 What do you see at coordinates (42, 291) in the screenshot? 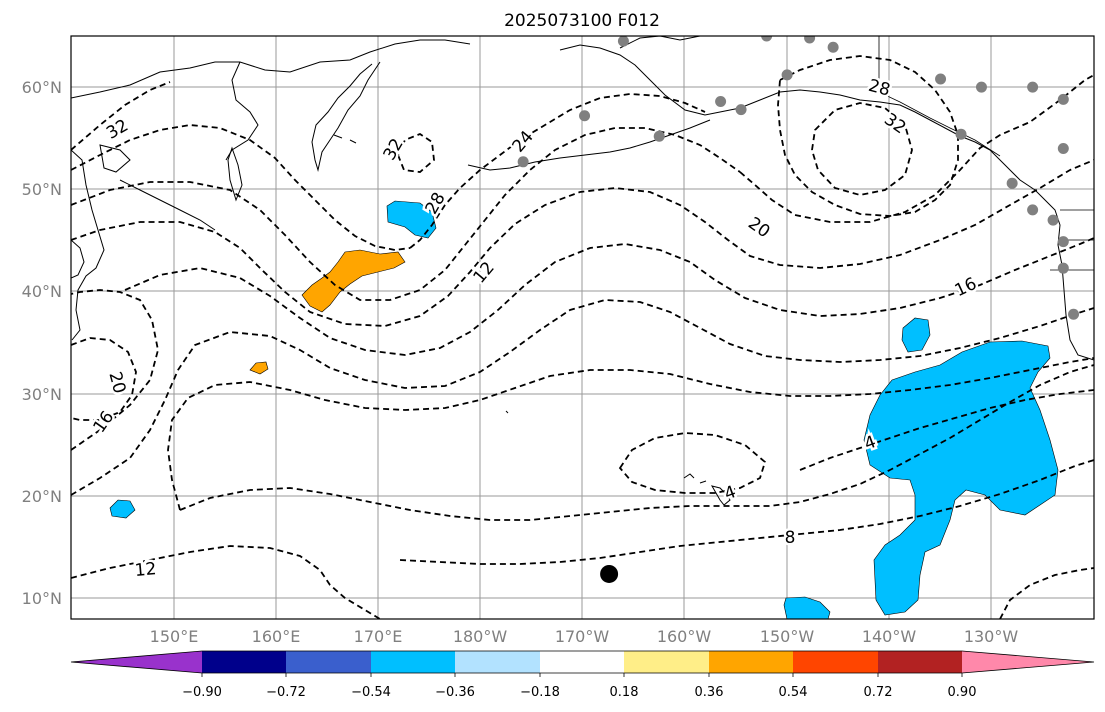
I see `lat-label: 40°N` at bounding box center [42, 291].